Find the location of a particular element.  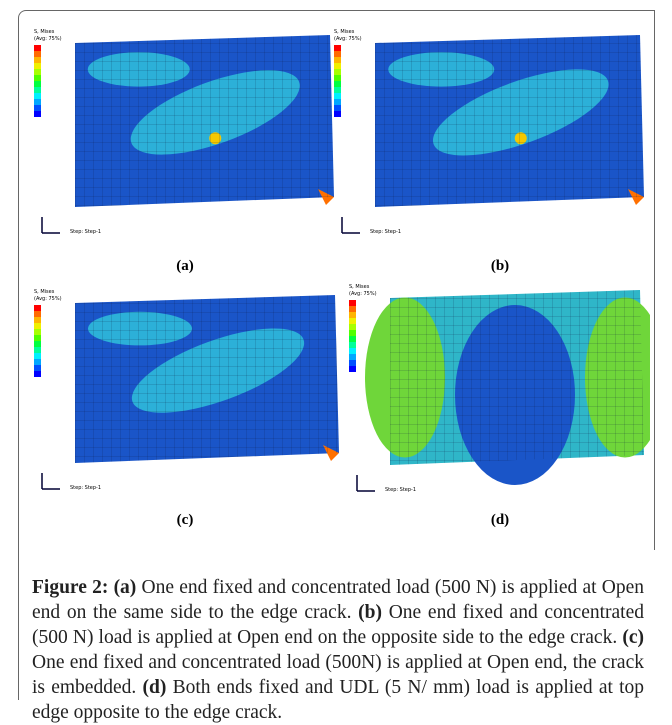

panel-label: (c) is located at coordinates (185, 520).